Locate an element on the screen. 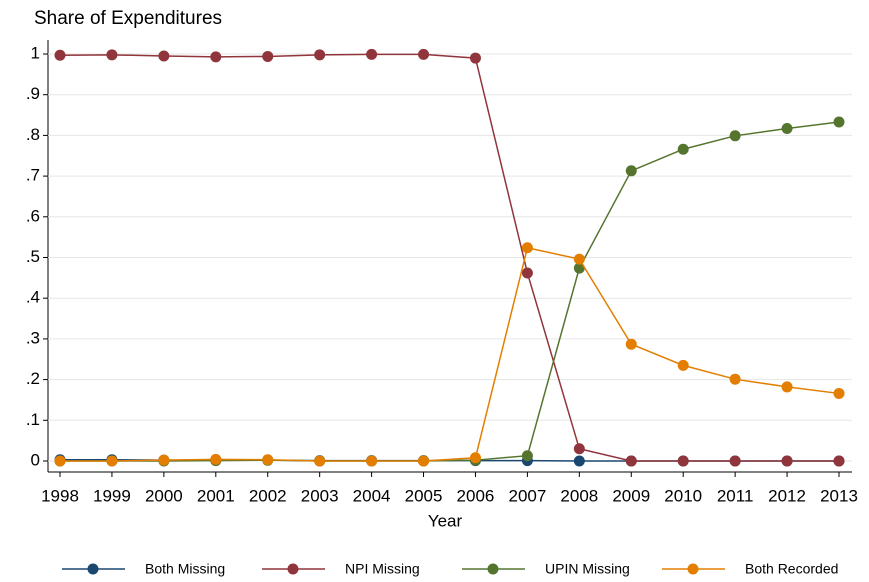  x-tick-label: 2006 is located at coordinates (476, 495).